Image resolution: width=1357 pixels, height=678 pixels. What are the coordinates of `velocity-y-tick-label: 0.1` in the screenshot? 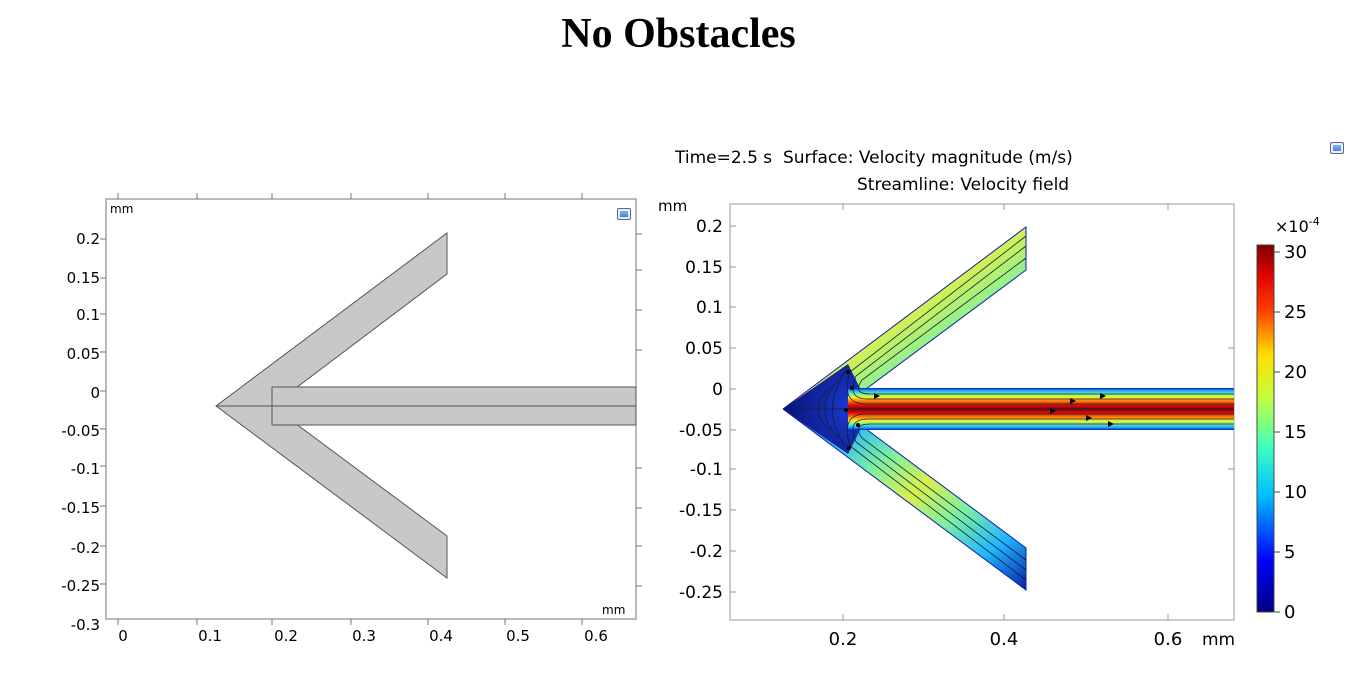 It's located at (709, 308).